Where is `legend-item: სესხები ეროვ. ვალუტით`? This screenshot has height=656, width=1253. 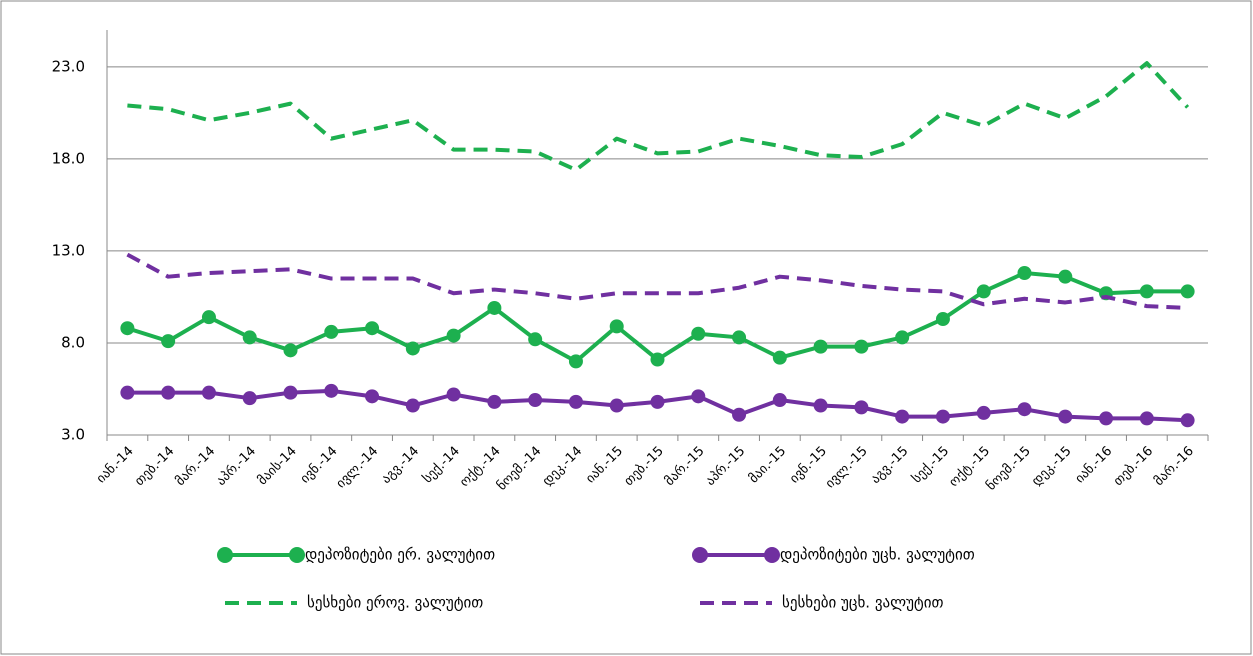
legend-item: სესხები ეროვ. ვალუტით is located at coordinates (354, 603).